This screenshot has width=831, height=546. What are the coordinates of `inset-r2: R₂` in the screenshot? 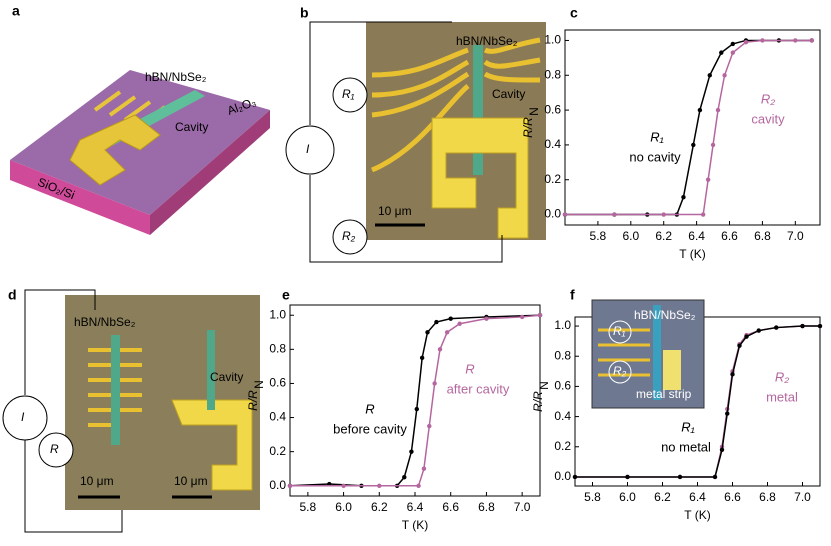 It's located at (620, 371).